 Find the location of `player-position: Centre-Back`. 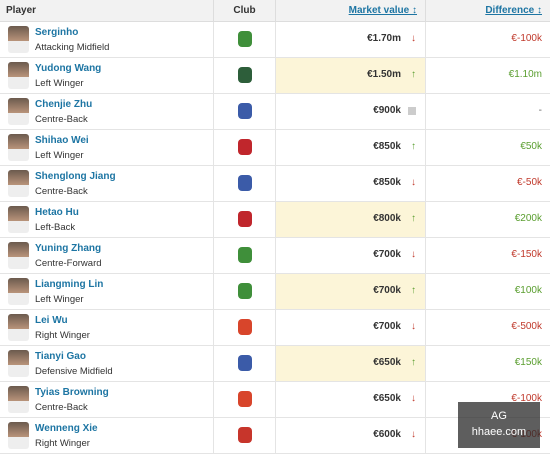

player-position: Centre-Back is located at coordinates (61, 191).